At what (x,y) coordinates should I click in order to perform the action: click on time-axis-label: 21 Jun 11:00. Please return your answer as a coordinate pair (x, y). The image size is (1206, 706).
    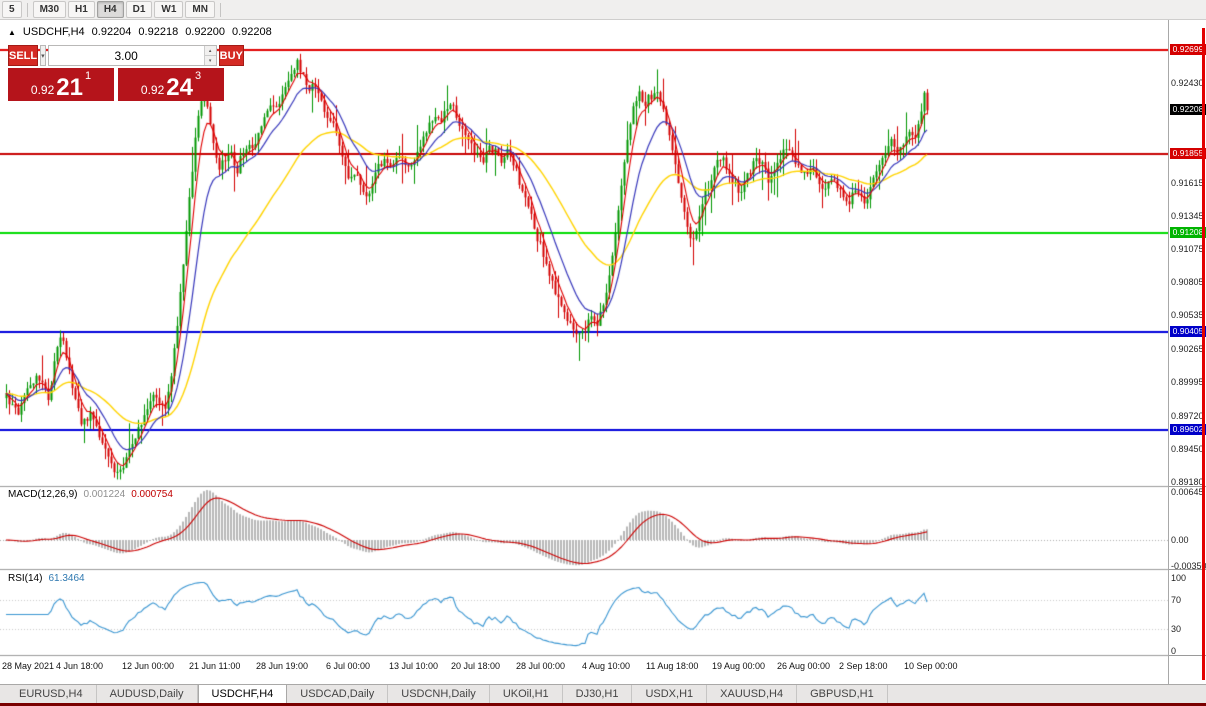
    Looking at the image, I should click on (215, 666).